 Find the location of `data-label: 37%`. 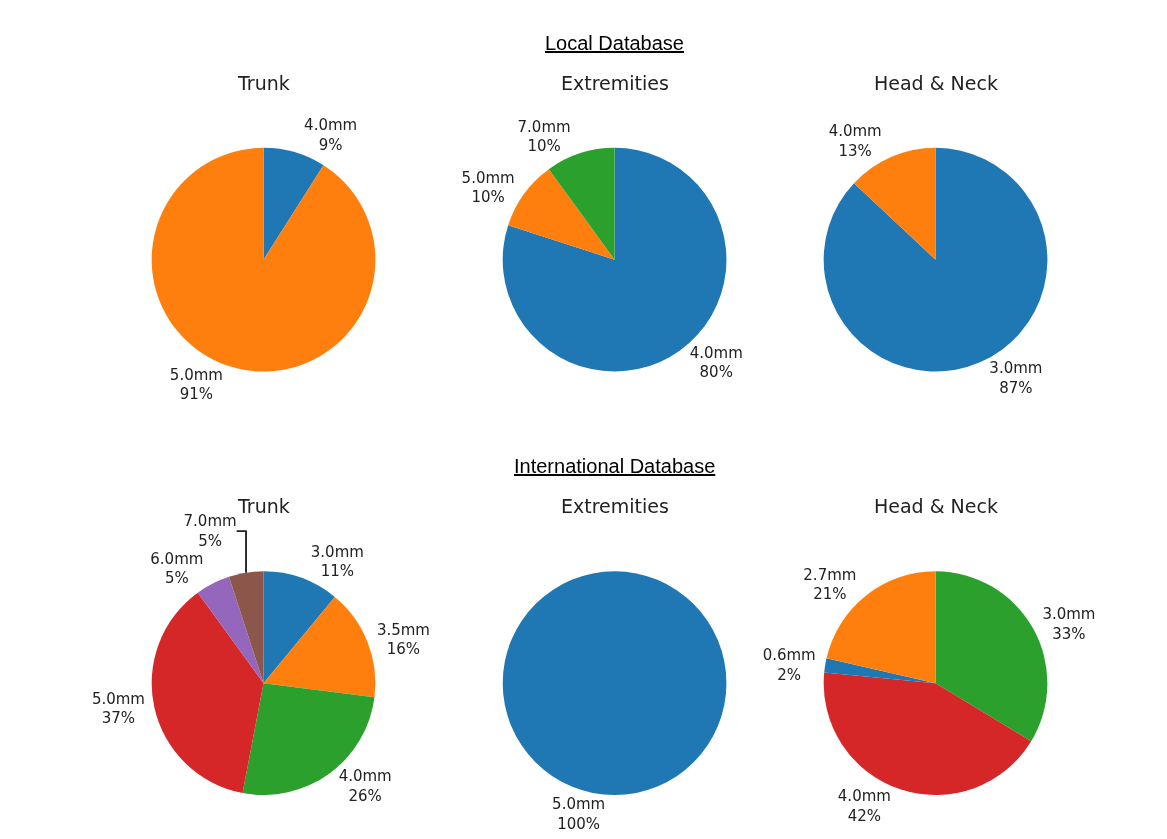

data-label: 37% is located at coordinates (118, 718).